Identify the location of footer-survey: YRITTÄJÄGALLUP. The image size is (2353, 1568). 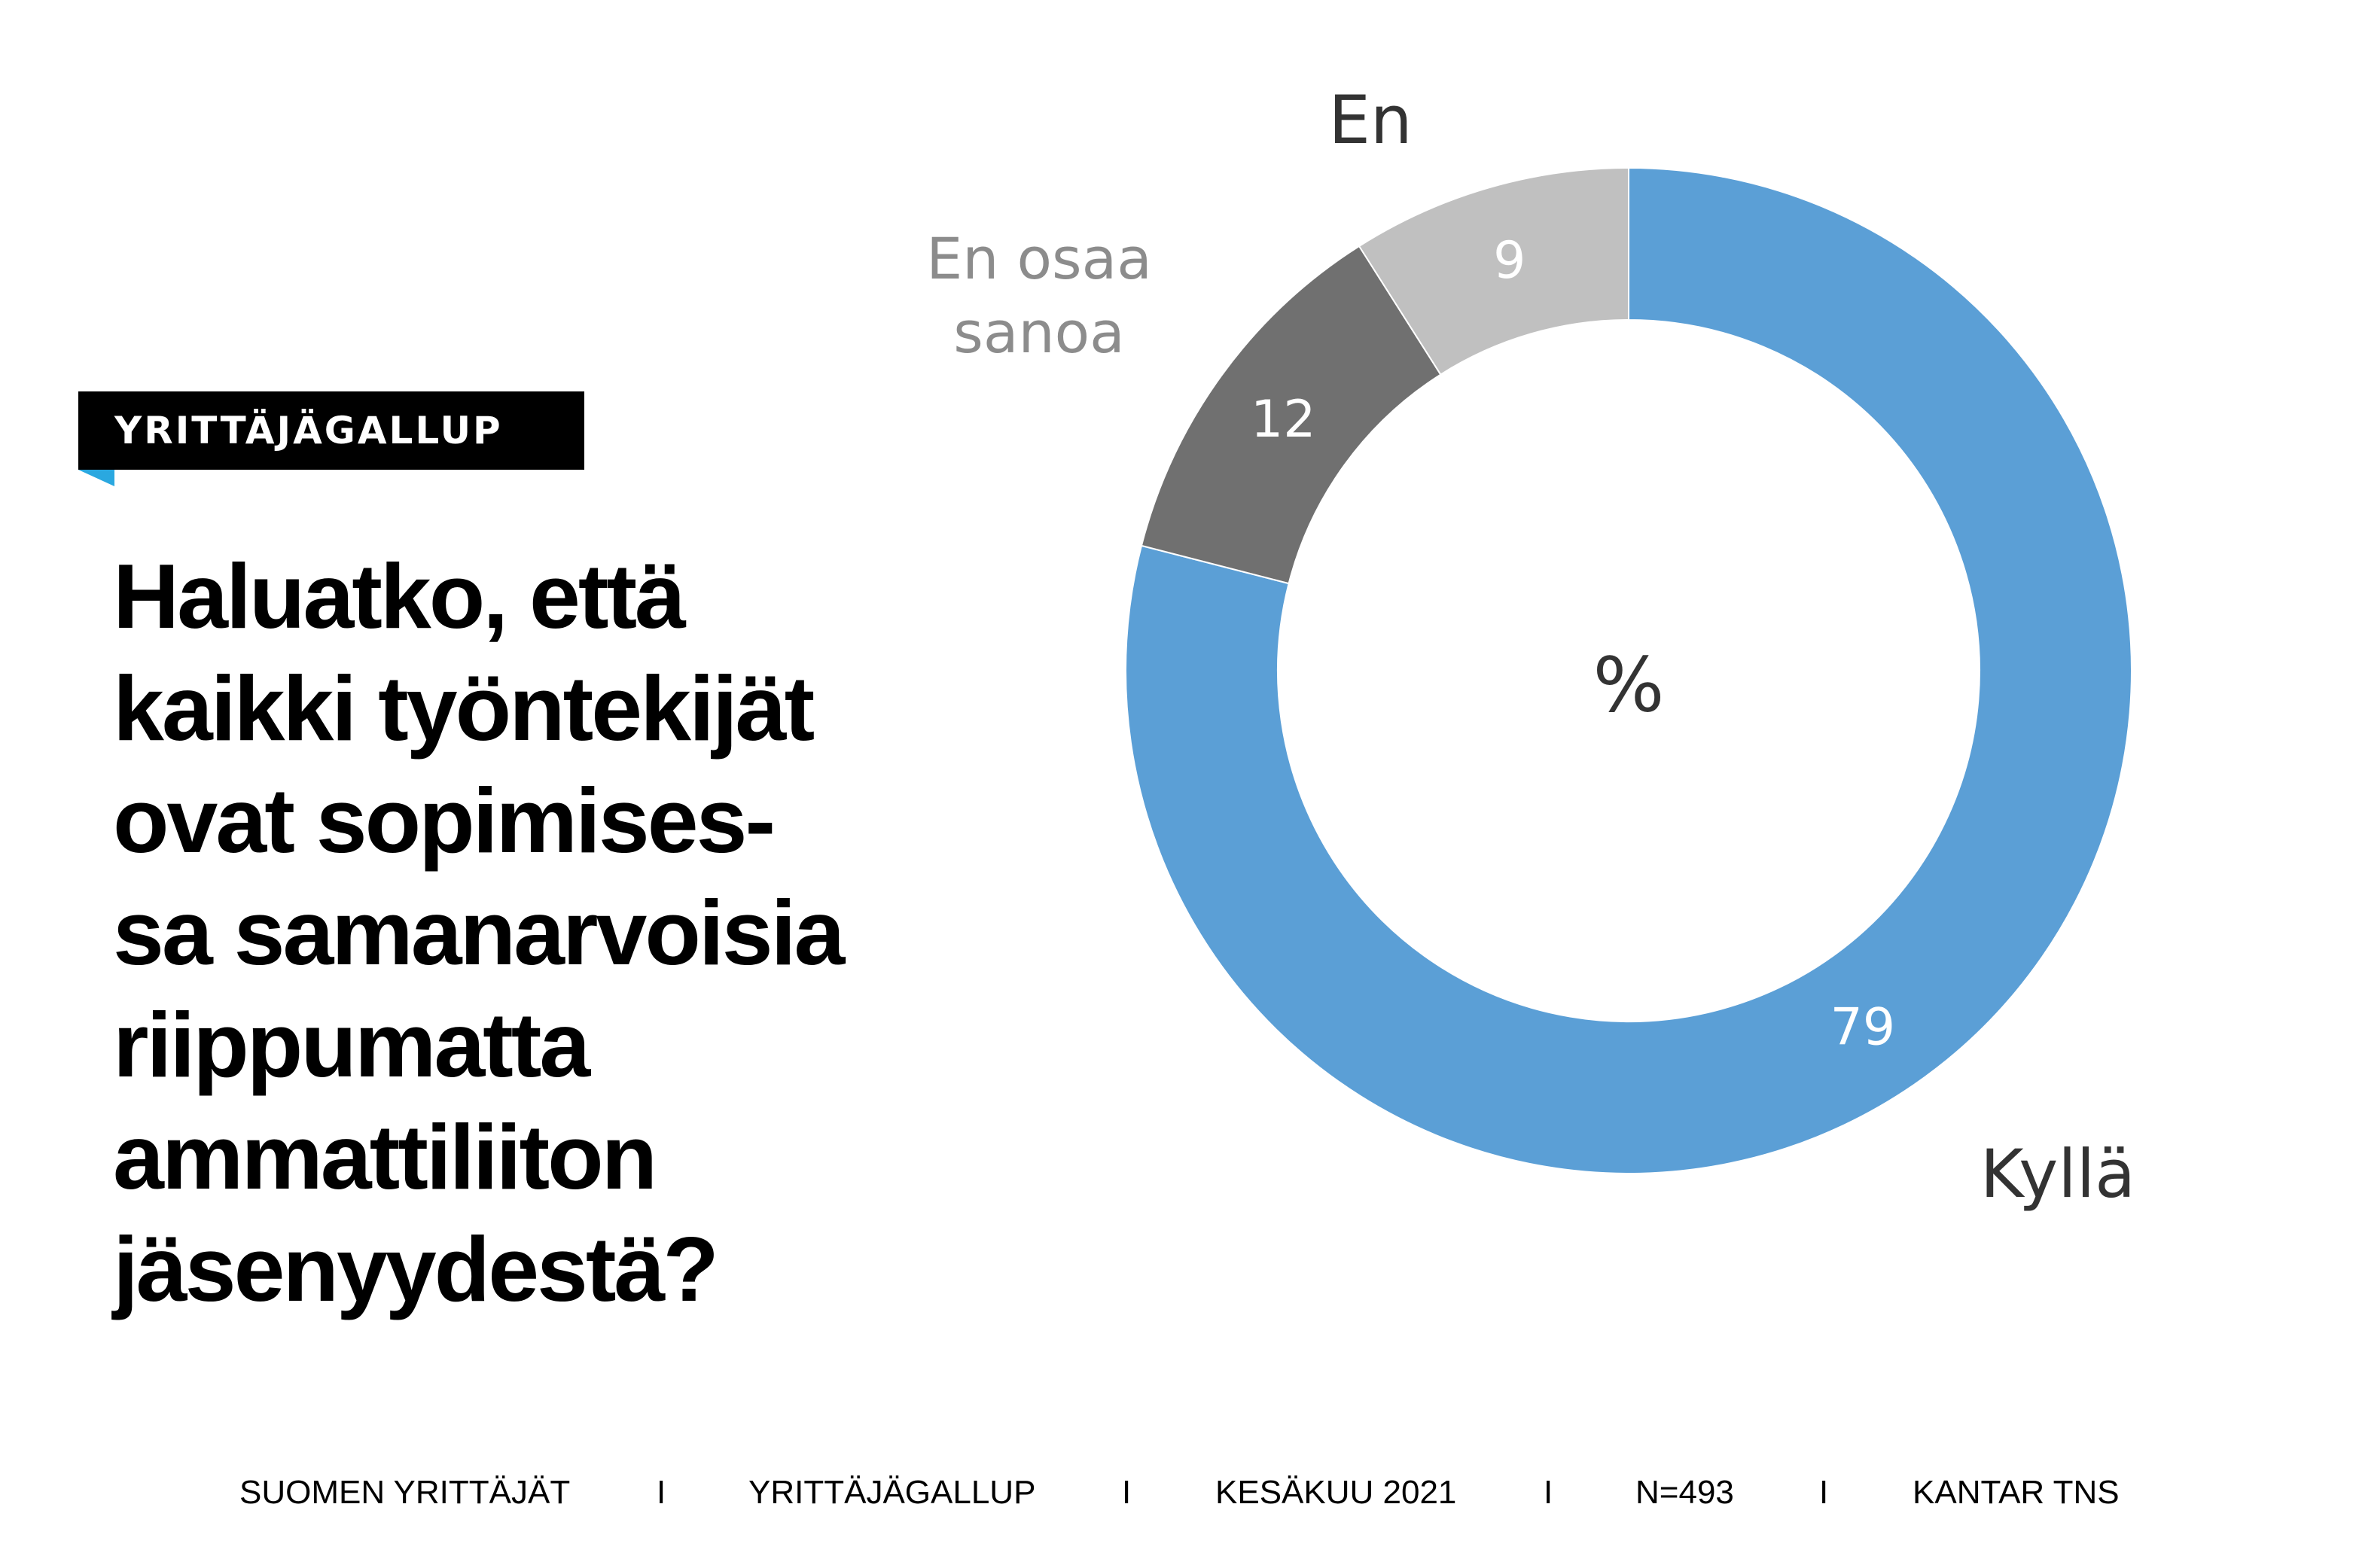
(892, 1492).